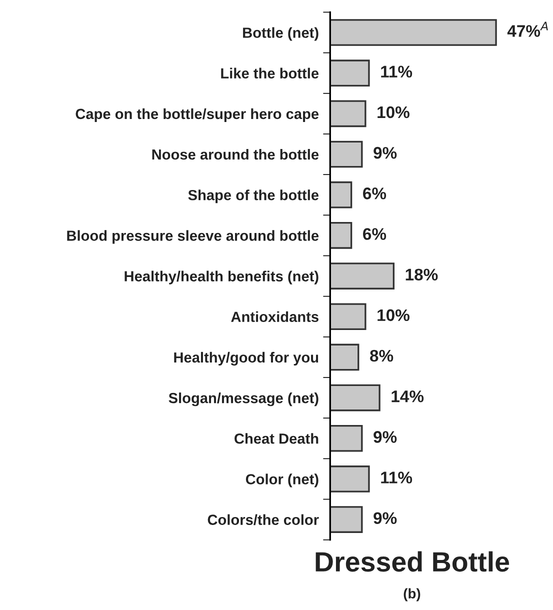 The height and width of the screenshot is (610, 553). I want to click on data-label: 8%, so click(382, 356).